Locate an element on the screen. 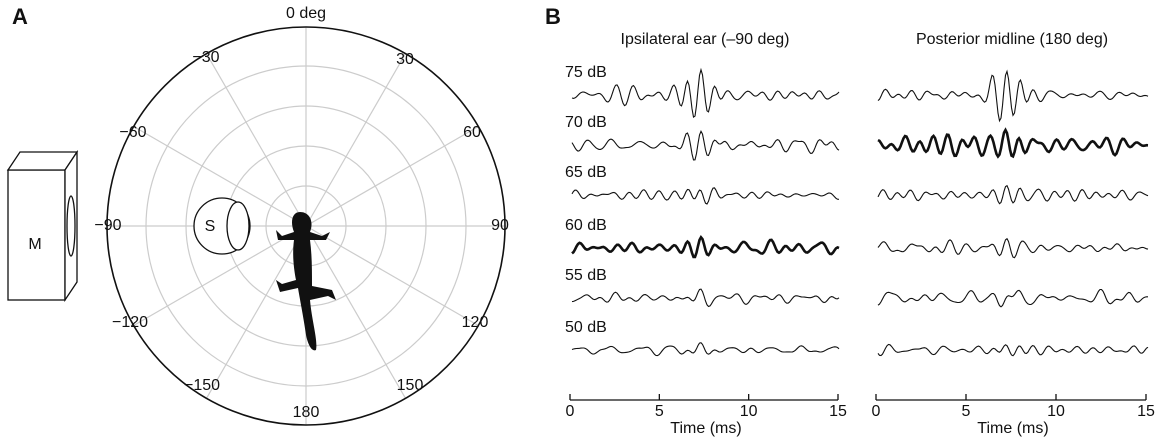 The image size is (1158, 442). angle-label: 60 is located at coordinates (472, 132).